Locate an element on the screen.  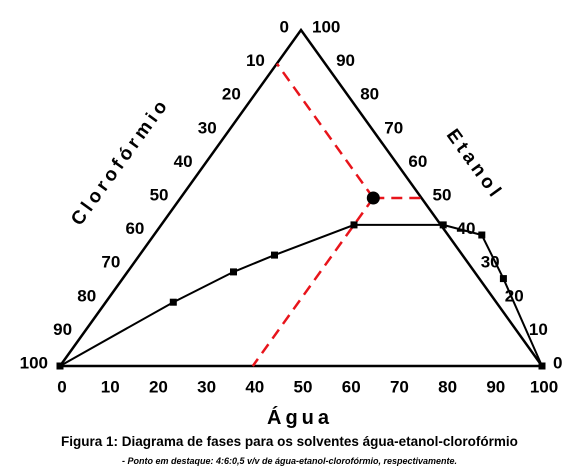
tick-cloroformio-20: 20 is located at coordinates (231, 94).